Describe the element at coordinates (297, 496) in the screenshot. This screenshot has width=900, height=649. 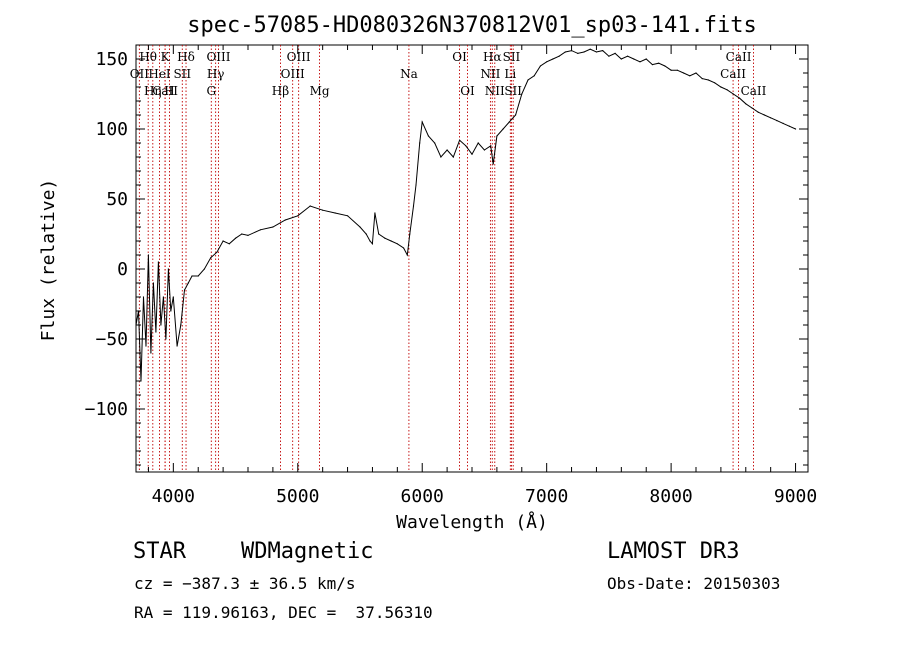
I see `x-tick-label: 5000` at that location.